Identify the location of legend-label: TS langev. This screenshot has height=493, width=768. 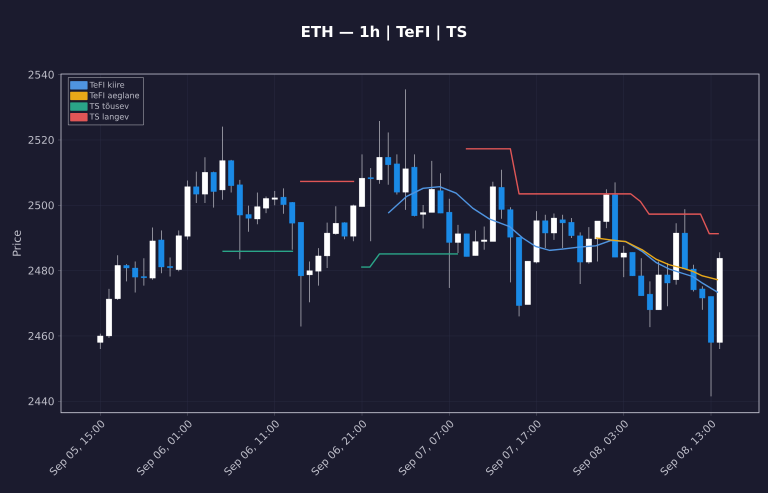
(109, 117).